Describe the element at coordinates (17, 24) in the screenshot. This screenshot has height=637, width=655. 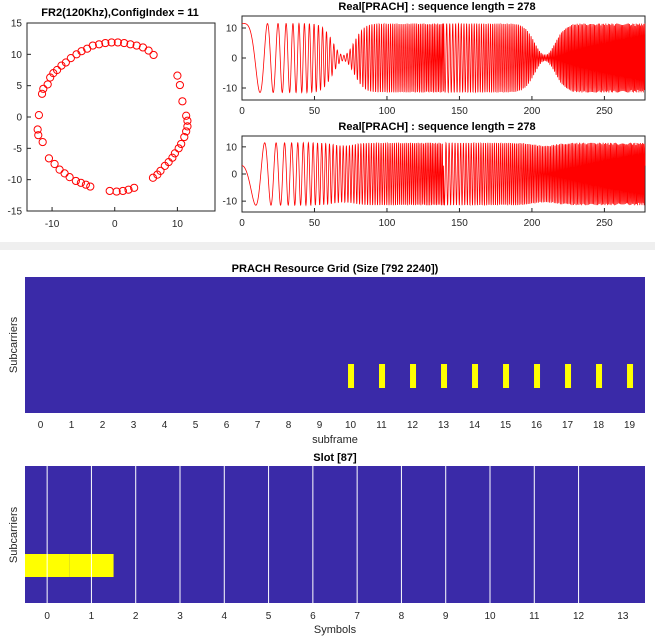
I see `scatter-ytick-label: 15` at that location.